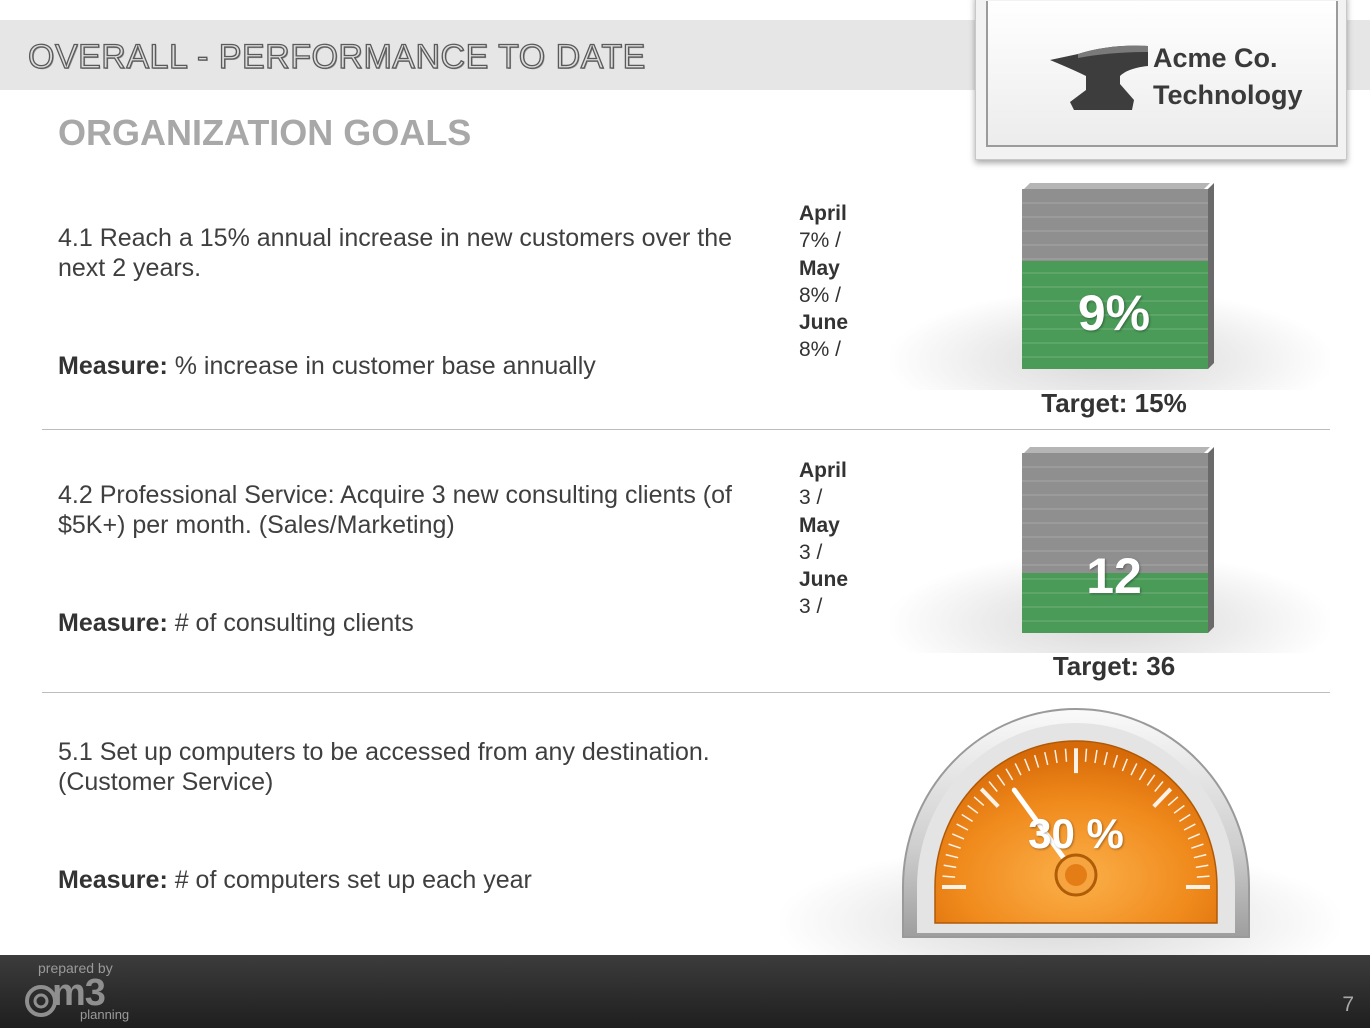 The height and width of the screenshot is (1028, 1370). What do you see at coordinates (336, 56) in the screenshot?
I see `page-title: OVERALL - PERFORMANCE TO DATE` at bounding box center [336, 56].